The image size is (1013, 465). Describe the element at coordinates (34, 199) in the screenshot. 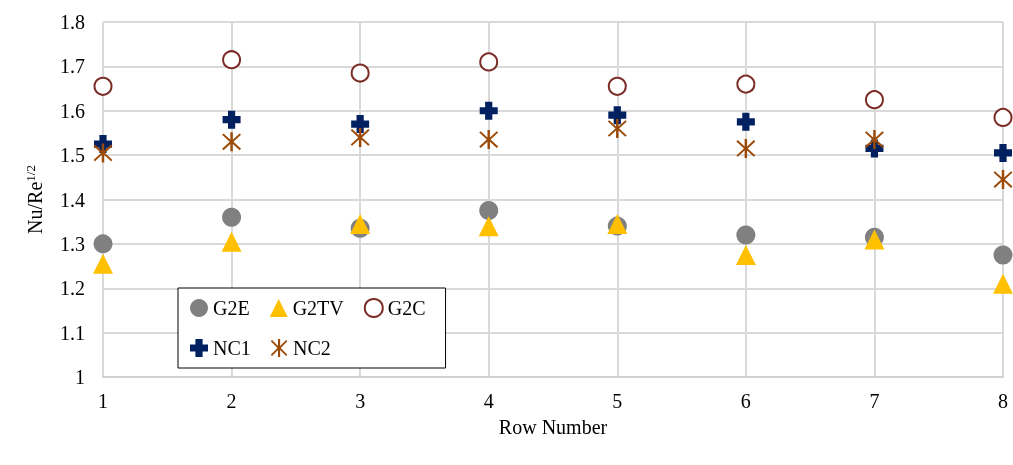

I see `y-axis-title: Nu/Re1/2` at that location.